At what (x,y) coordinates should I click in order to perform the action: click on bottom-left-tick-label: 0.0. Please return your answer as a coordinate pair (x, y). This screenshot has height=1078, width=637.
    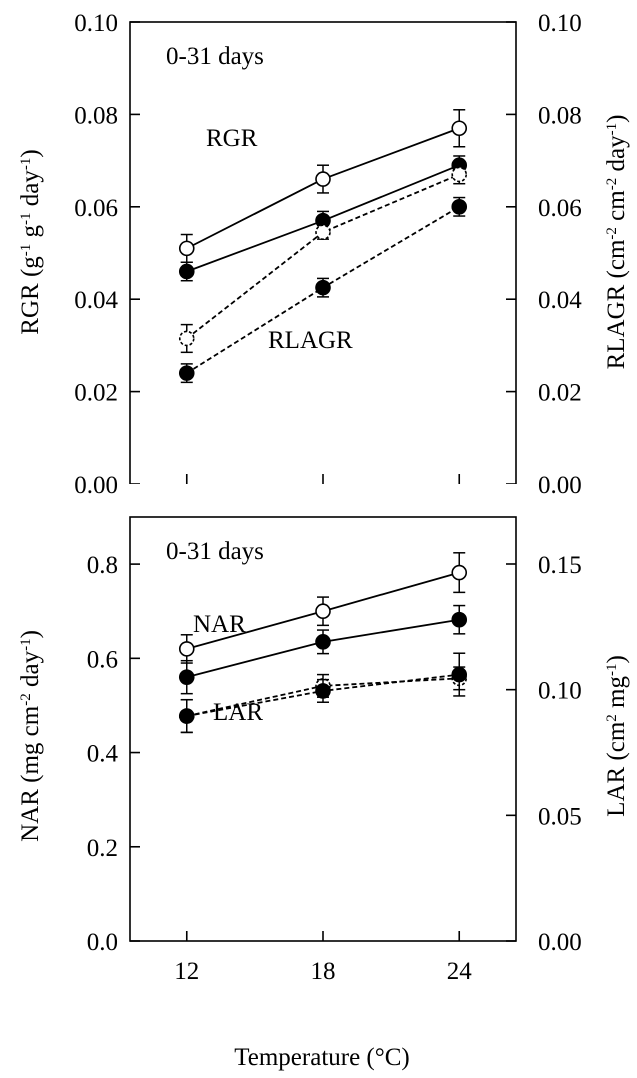
    Looking at the image, I should click on (102, 942).